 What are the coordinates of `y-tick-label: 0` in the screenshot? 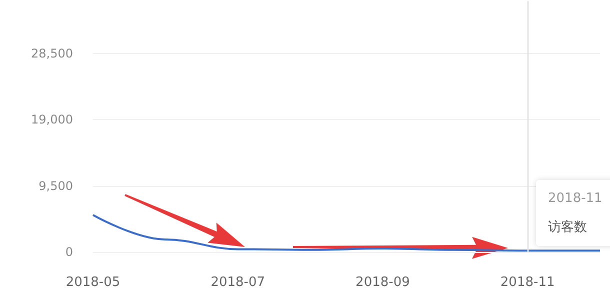 It's located at (69, 252).